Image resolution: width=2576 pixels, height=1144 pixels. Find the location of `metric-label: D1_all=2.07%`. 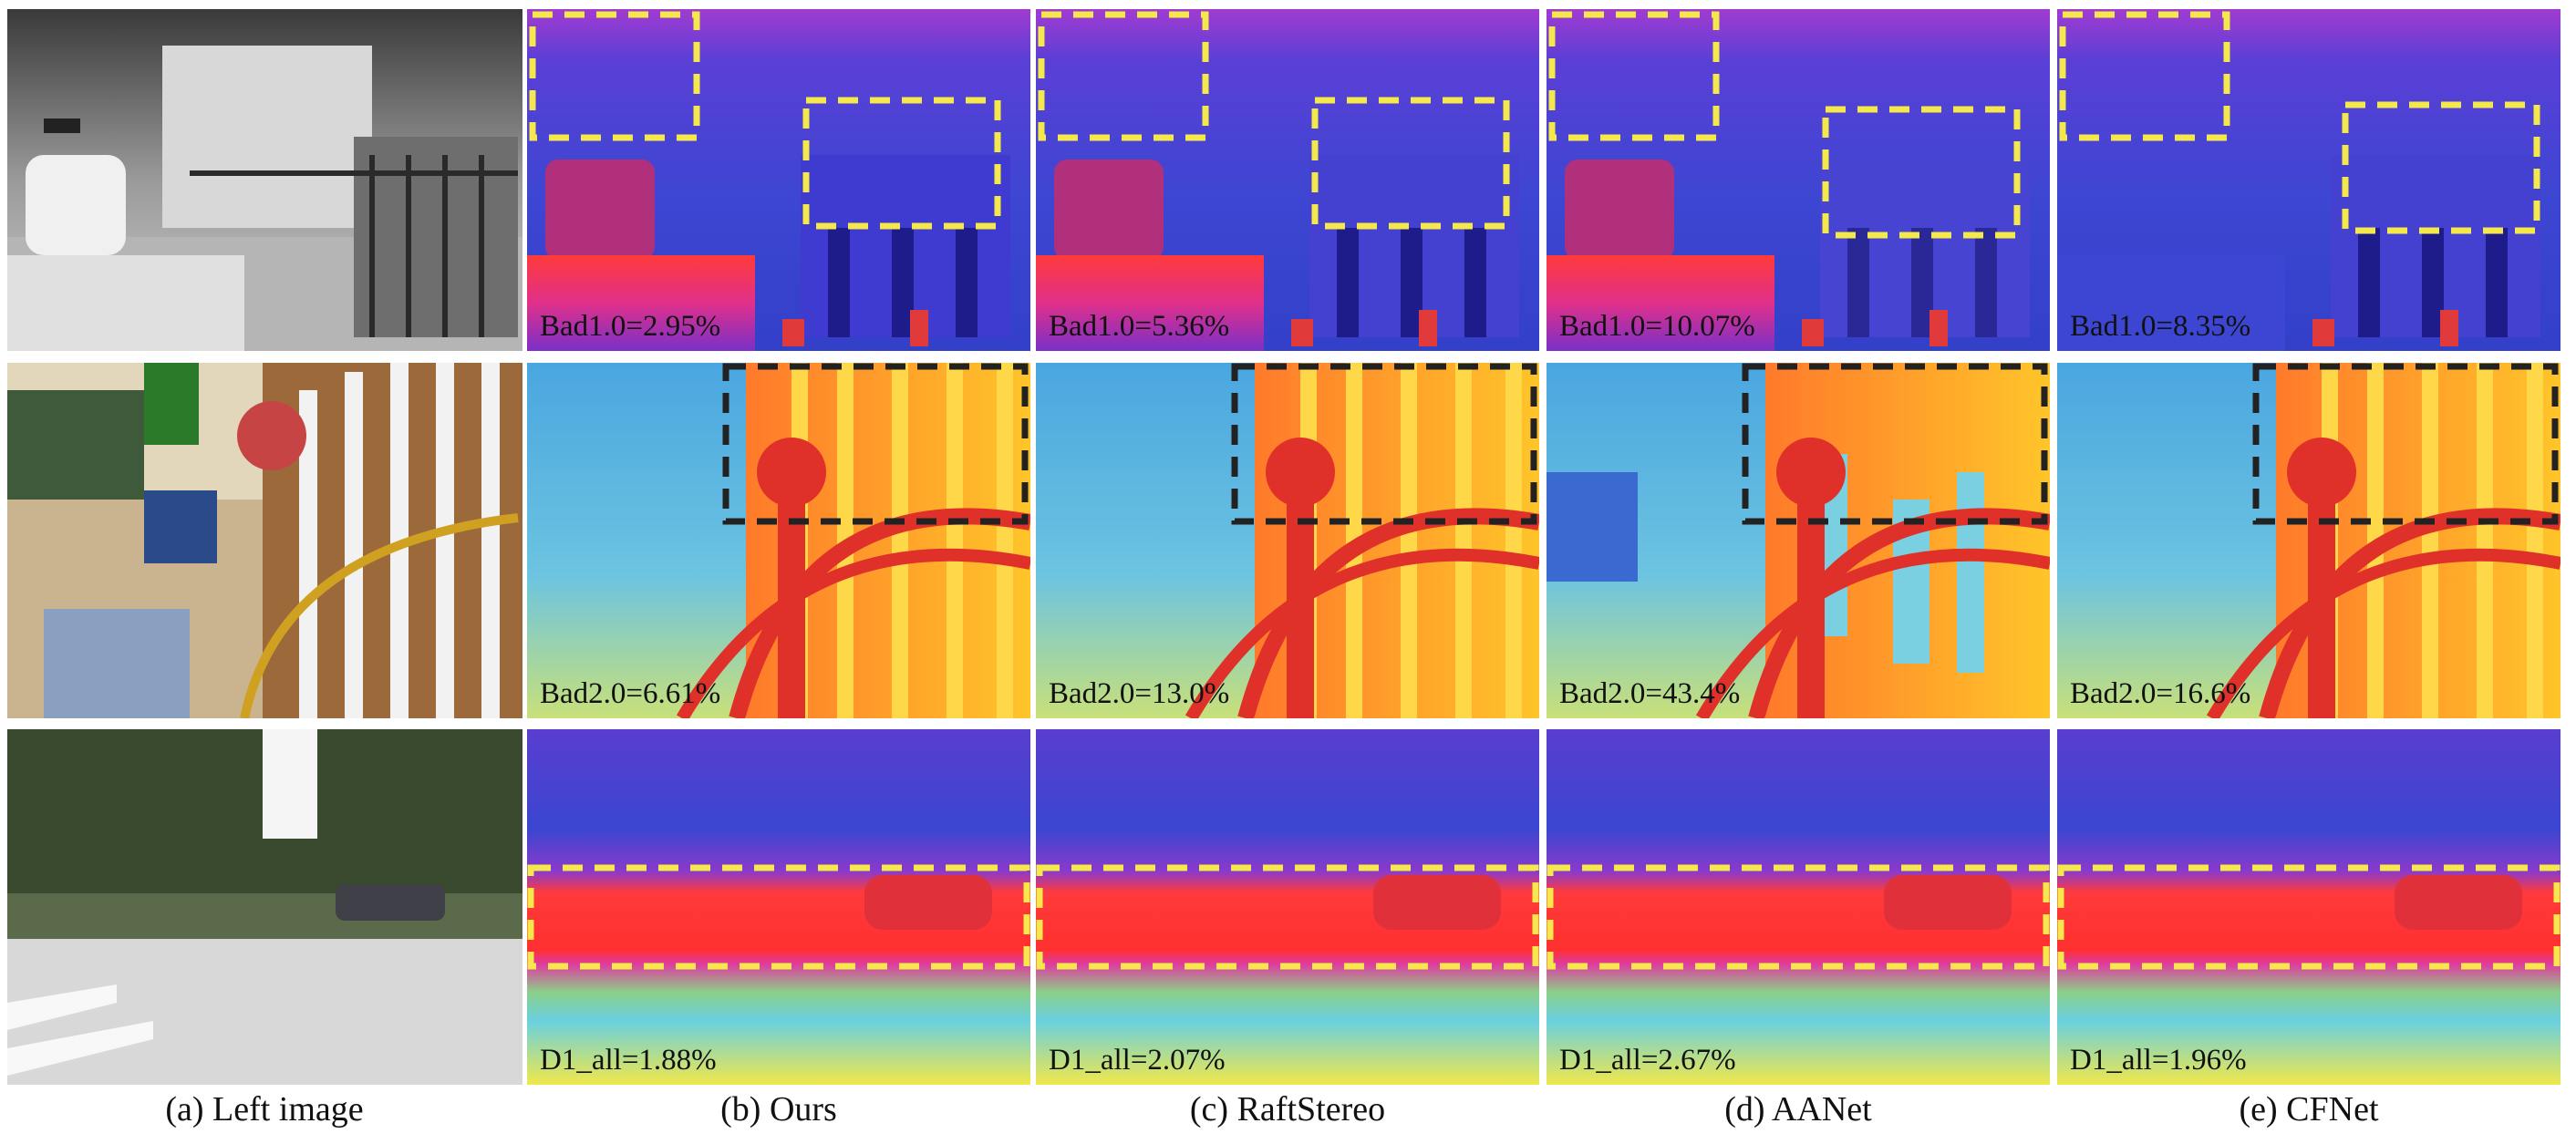

metric-label: D1_all=2.07% is located at coordinates (1137, 1060).